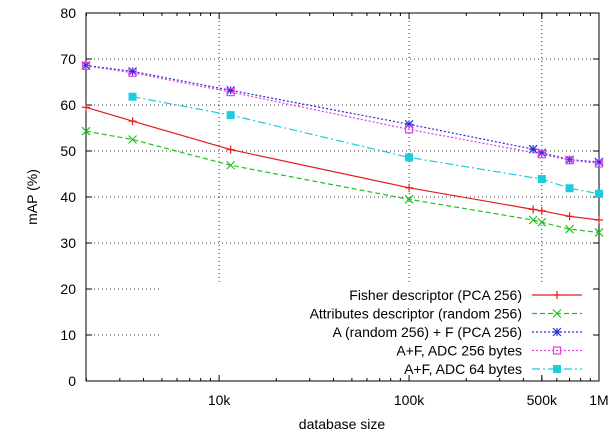 This screenshot has height=436, width=615. What do you see at coordinates (463, 369) in the screenshot?
I see `legend-label: A+F, ADC 64 bytes` at bounding box center [463, 369].